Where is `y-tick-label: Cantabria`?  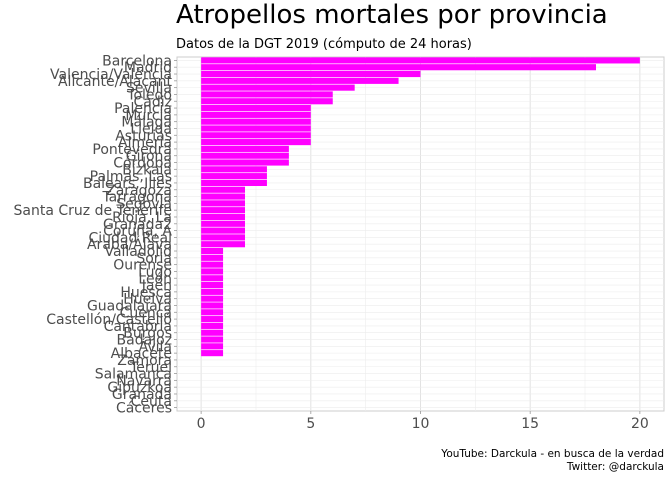 y-tick-label: Cantabria is located at coordinates (138, 327).